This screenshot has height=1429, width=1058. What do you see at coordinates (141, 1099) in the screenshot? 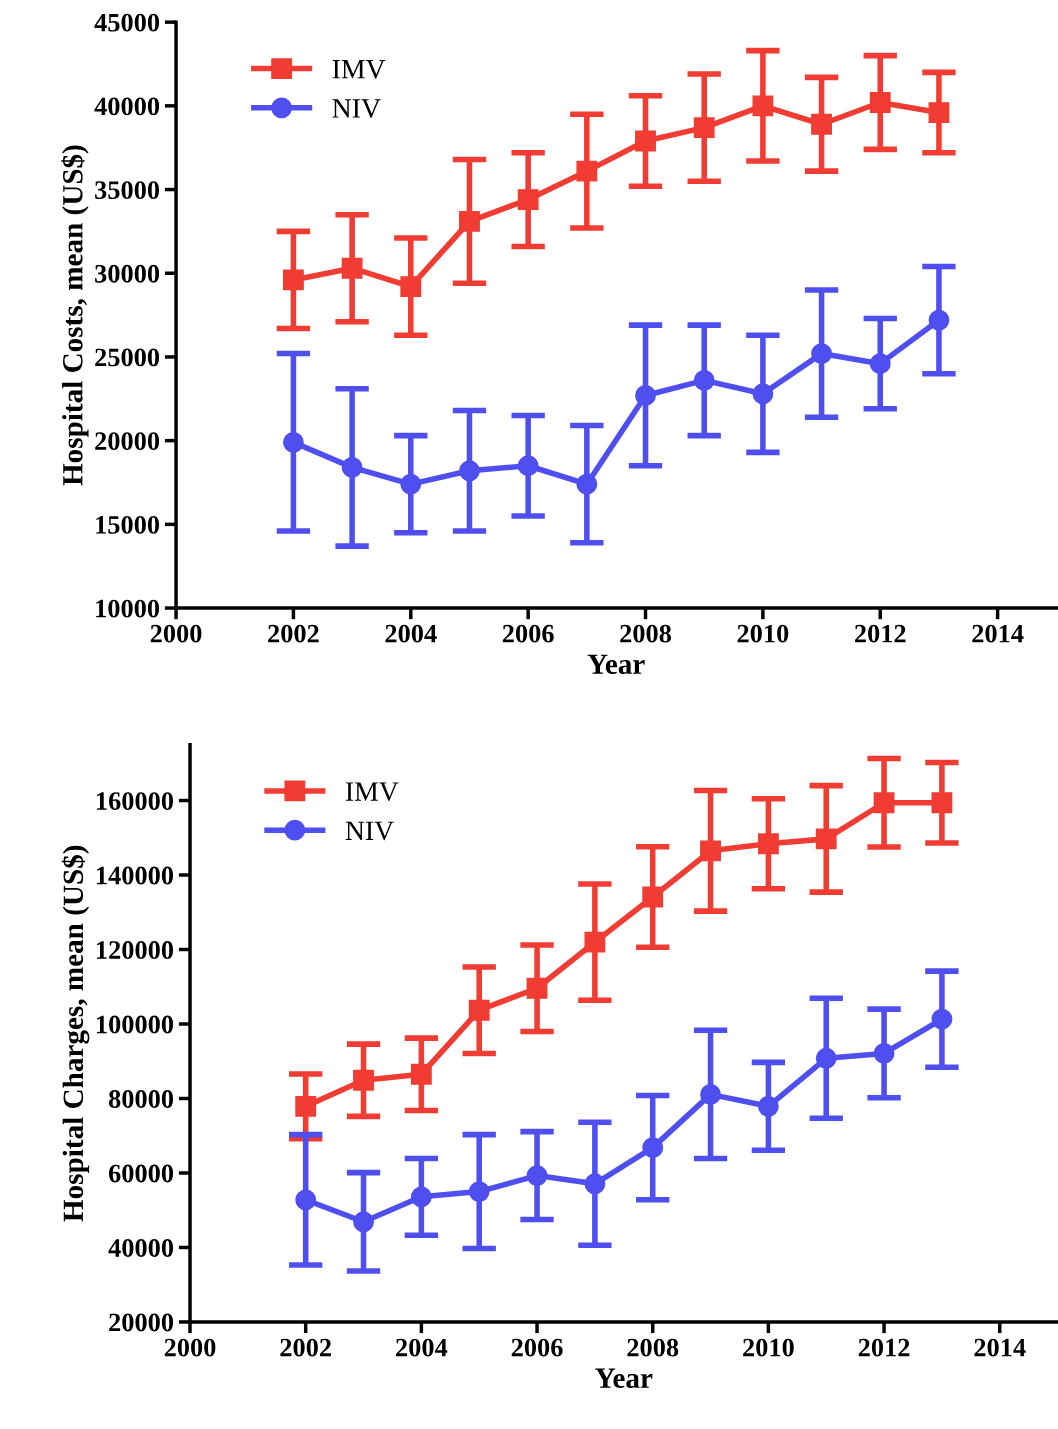
I see `y-tick-label: 80000` at bounding box center [141, 1099].